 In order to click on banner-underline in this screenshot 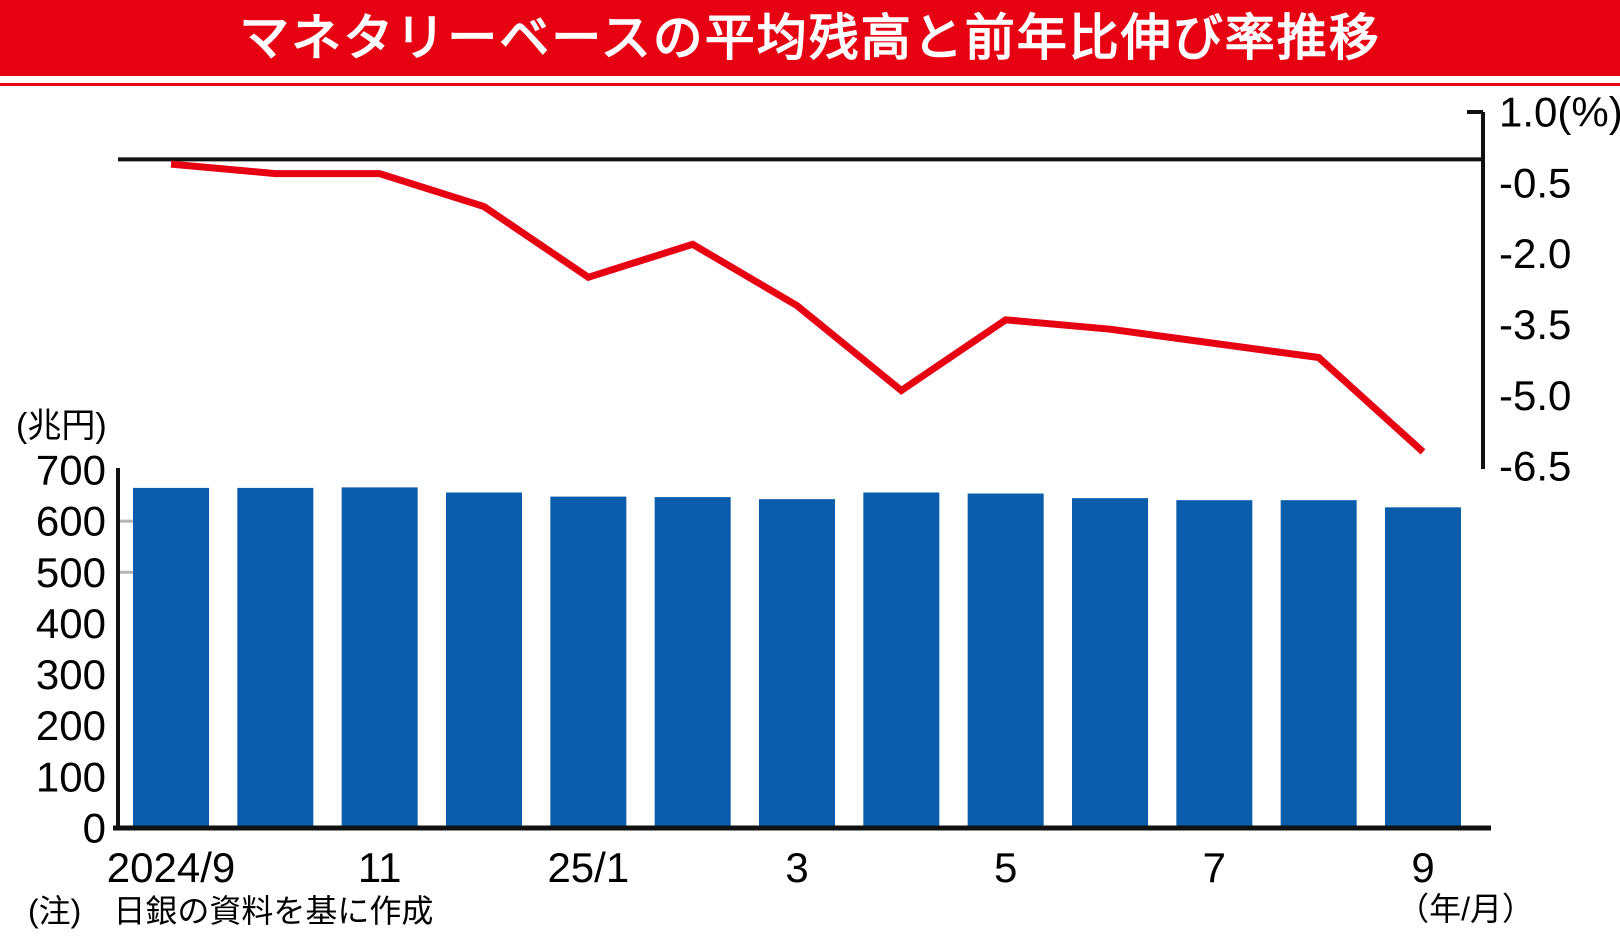, I will do `click(810, 84)`.